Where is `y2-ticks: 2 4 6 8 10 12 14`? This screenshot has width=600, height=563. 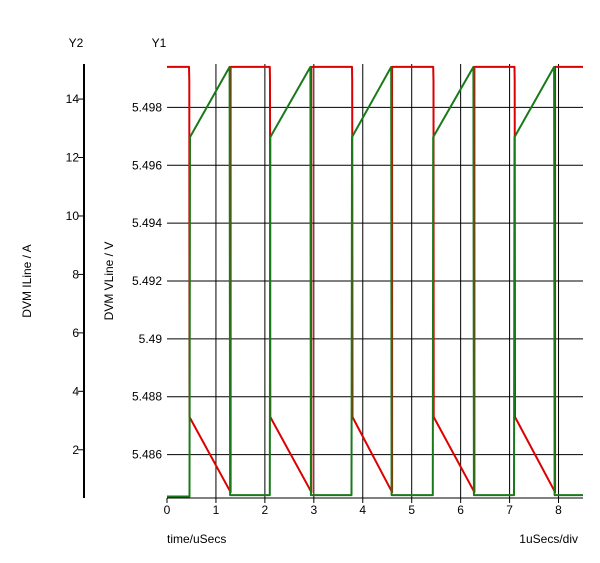 y2-ticks: 2 4 6 8 10 12 14 is located at coordinates (75, 274).